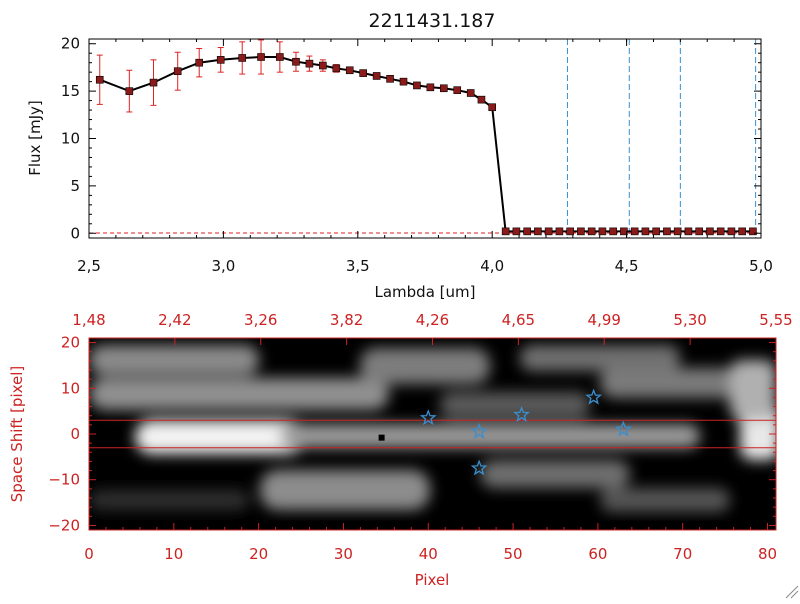  Describe the element at coordinates (513, 554) in the screenshot. I see `image-x-tick-label: 50` at that location.